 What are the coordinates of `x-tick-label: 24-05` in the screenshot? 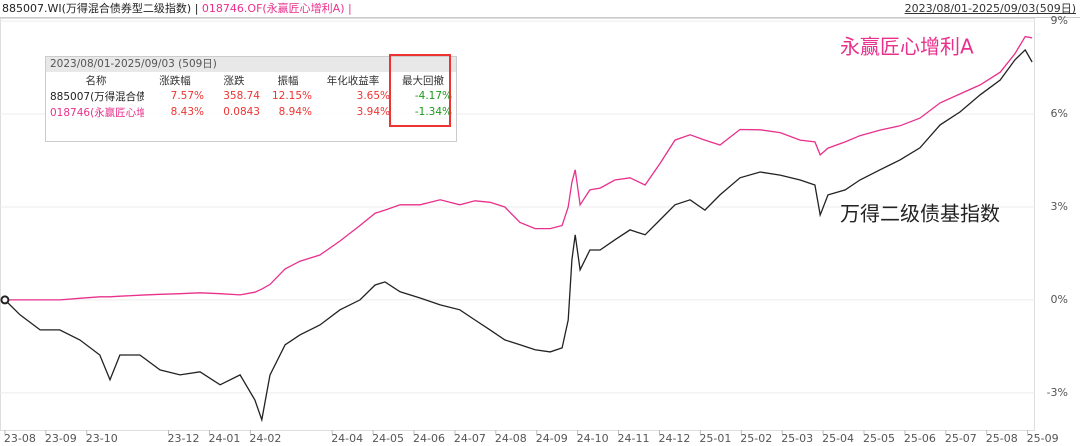 It's located at (388, 438).